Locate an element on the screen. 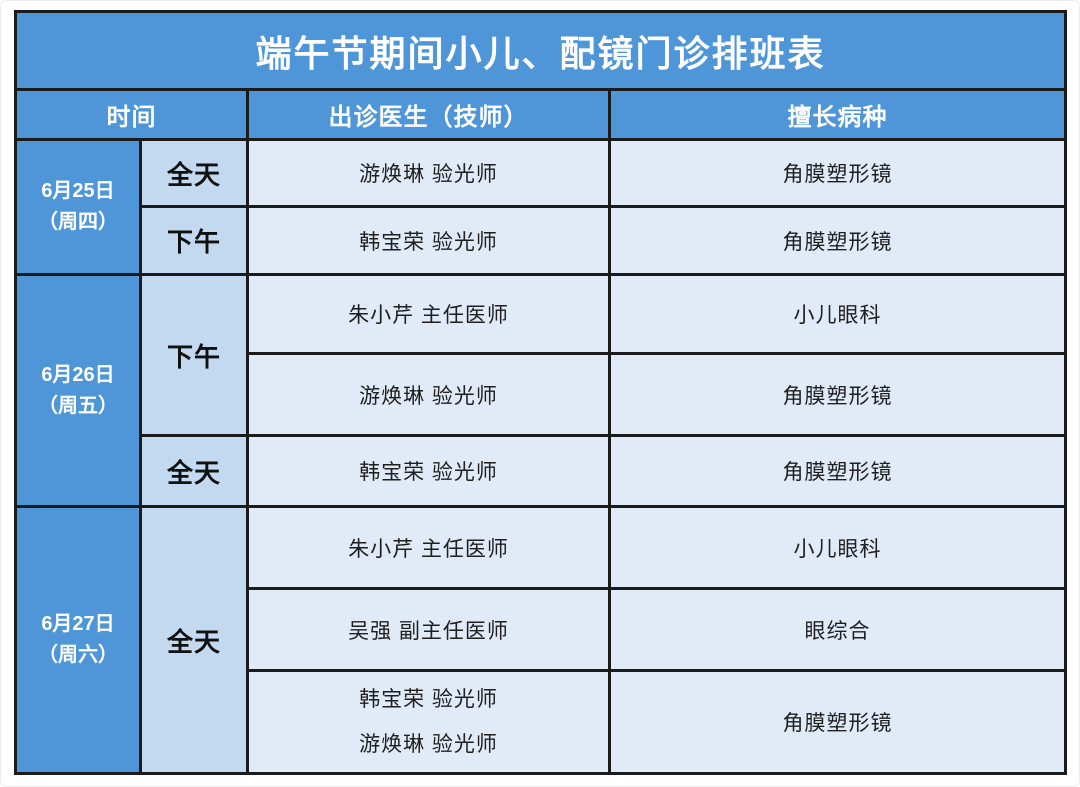  doctor-cell: 吴强 副主任医师 is located at coordinates (428, 629).